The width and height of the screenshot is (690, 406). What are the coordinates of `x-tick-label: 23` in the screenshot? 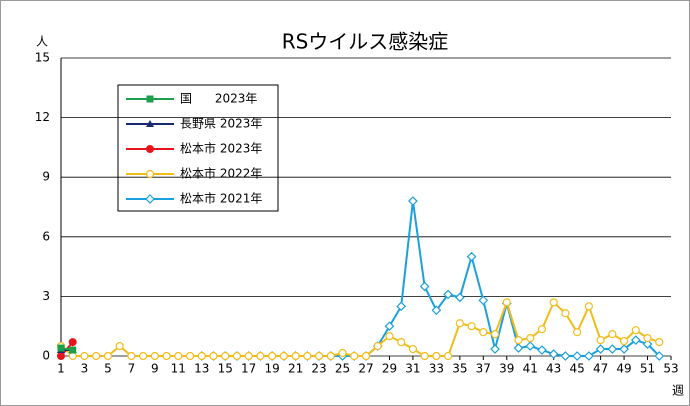 It's located at (318, 369).